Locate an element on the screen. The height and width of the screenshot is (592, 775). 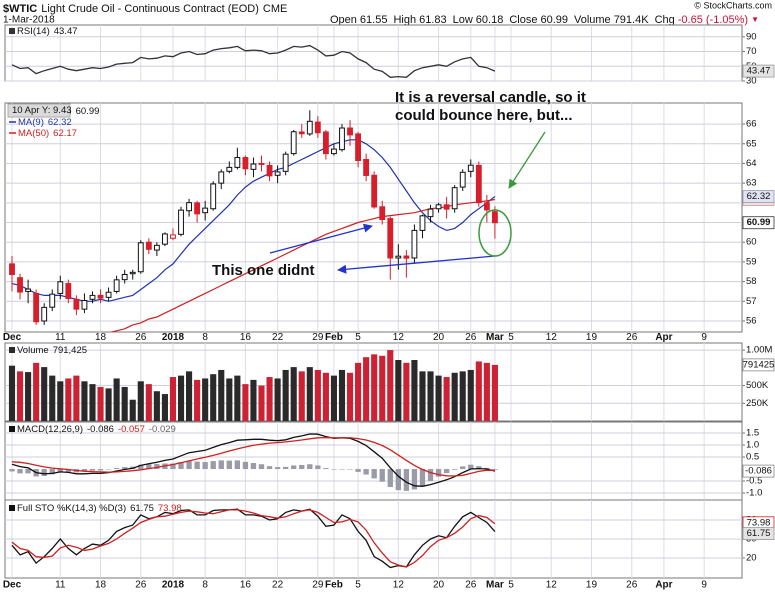
y-tick-label: 58 is located at coordinates (751, 281).